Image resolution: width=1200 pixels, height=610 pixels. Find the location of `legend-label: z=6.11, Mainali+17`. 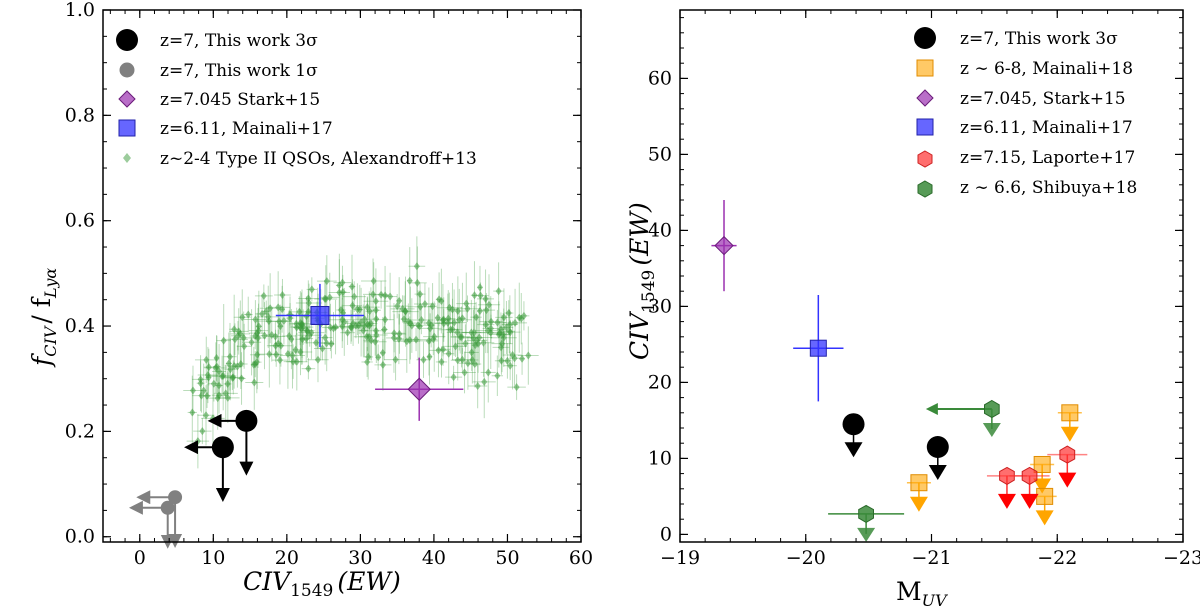

legend-label: z=6.11, Mainali+17 is located at coordinates (1046, 128).